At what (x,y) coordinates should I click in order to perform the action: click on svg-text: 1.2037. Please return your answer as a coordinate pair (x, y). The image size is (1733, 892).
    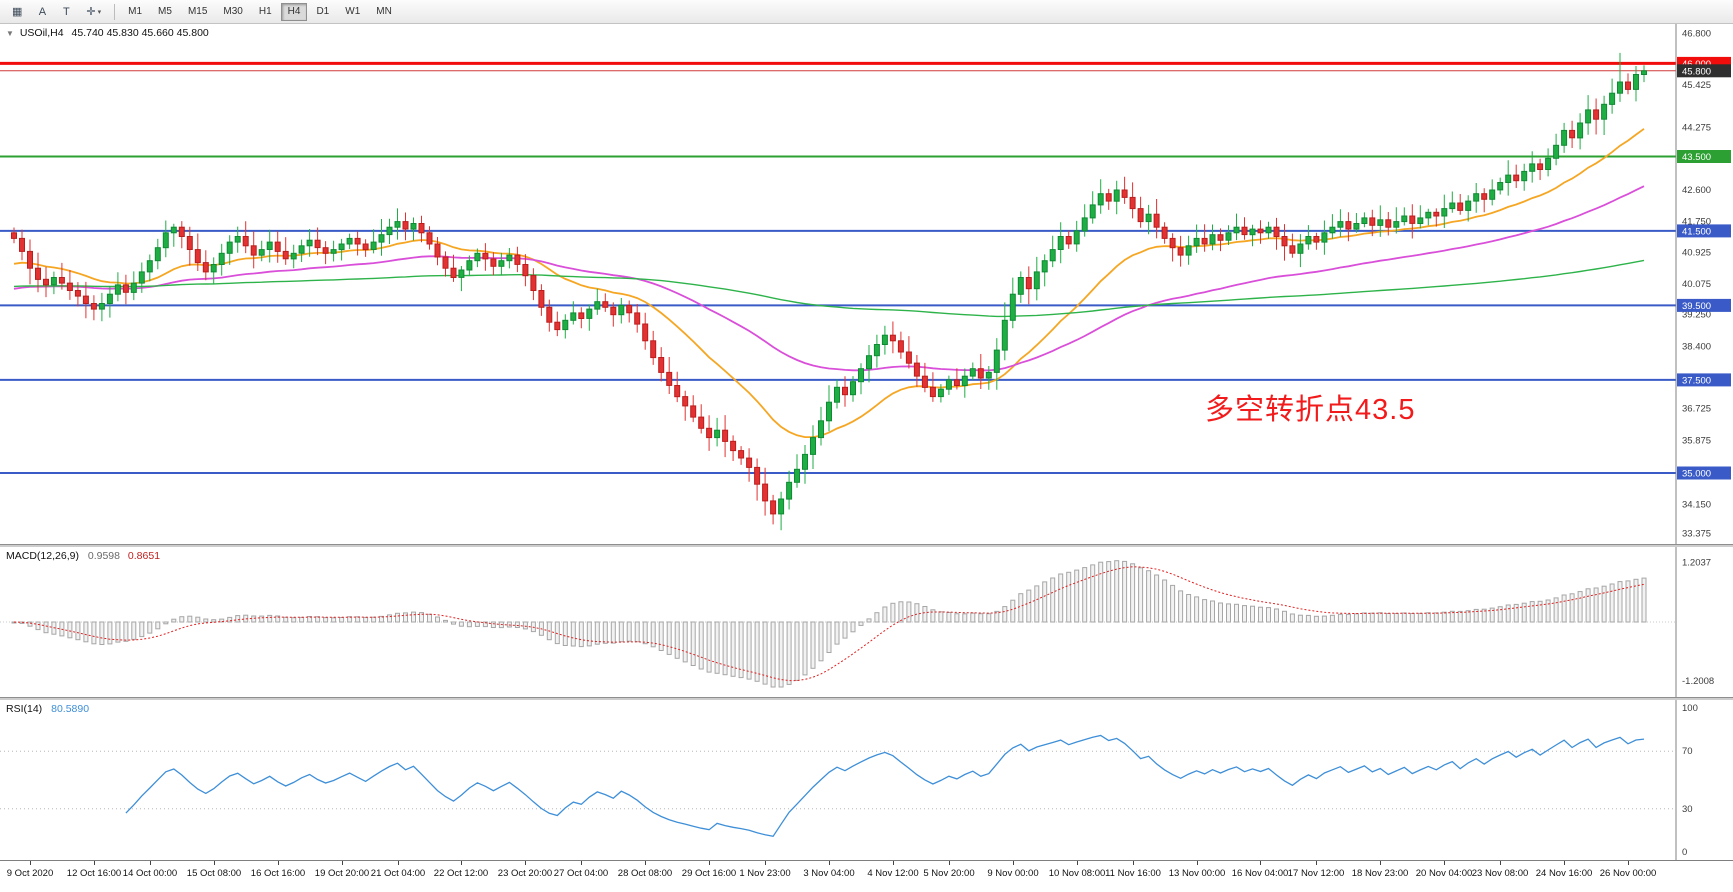
    Looking at the image, I should click on (1696, 563).